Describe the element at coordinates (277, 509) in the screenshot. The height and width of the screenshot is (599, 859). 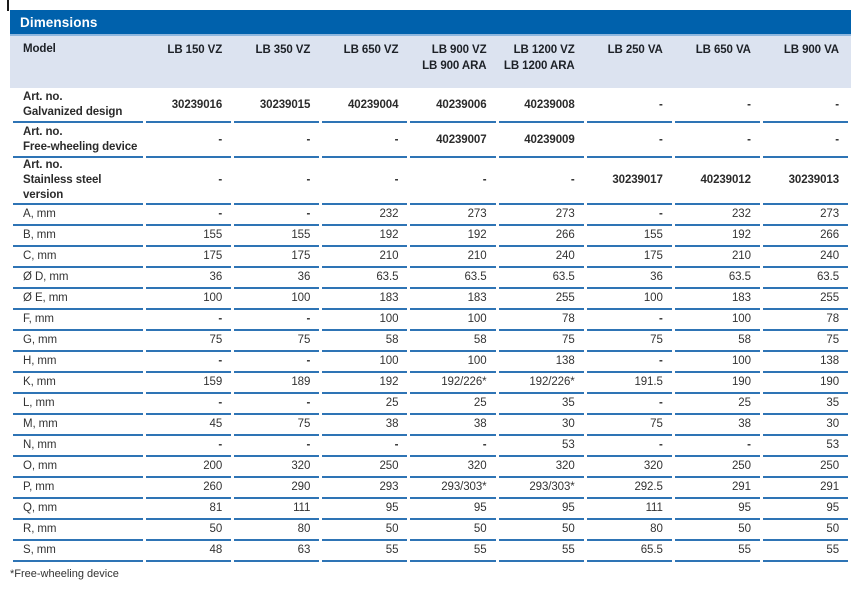
I see `cell-value: 111` at that location.